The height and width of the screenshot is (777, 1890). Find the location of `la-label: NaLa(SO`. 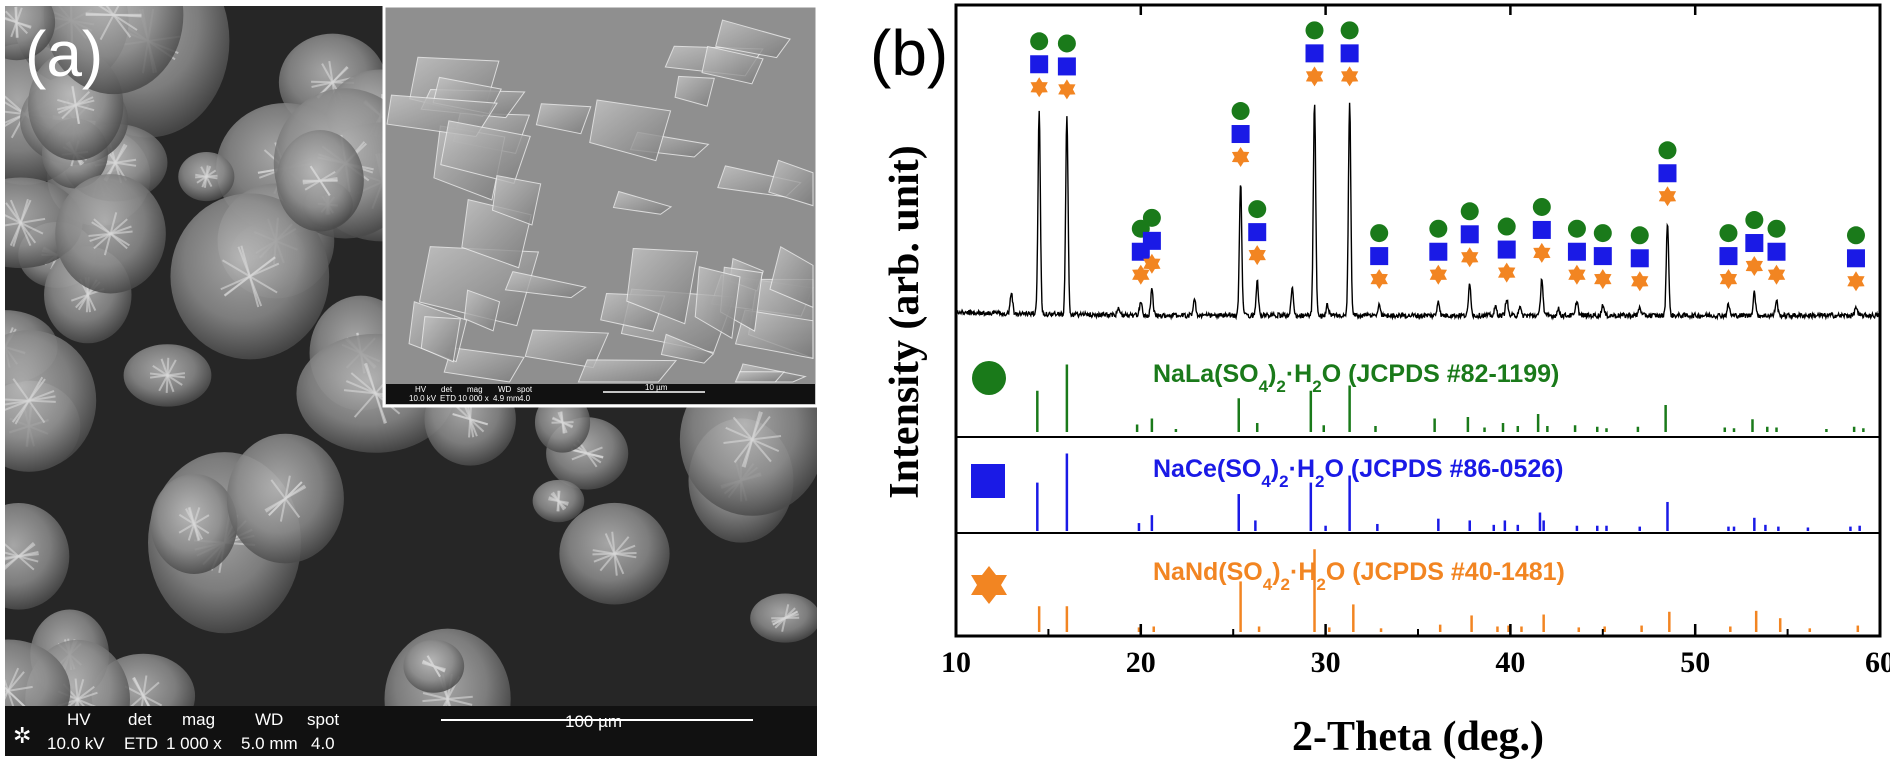

la-label: NaLa(SO is located at coordinates (1206, 374).